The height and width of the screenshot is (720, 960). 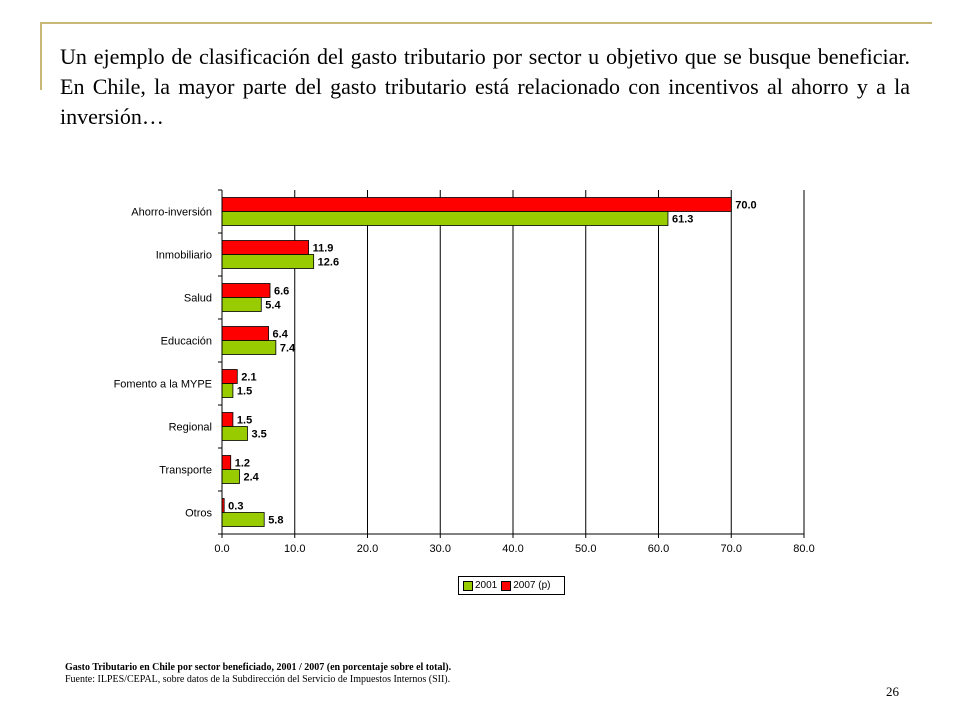 What do you see at coordinates (468, 585) in the screenshot?
I see `legend-swatch-2001` at bounding box center [468, 585].